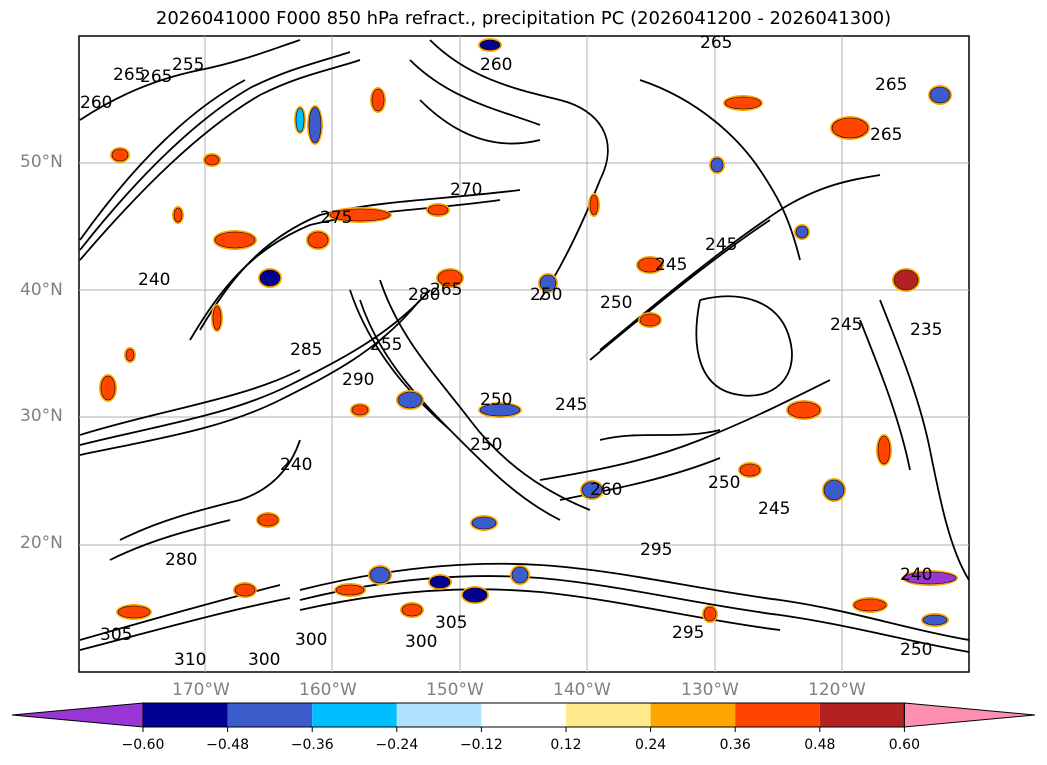  What do you see at coordinates (41, 290) in the screenshot?
I see `lat-label-40n: 40°N` at bounding box center [41, 290].